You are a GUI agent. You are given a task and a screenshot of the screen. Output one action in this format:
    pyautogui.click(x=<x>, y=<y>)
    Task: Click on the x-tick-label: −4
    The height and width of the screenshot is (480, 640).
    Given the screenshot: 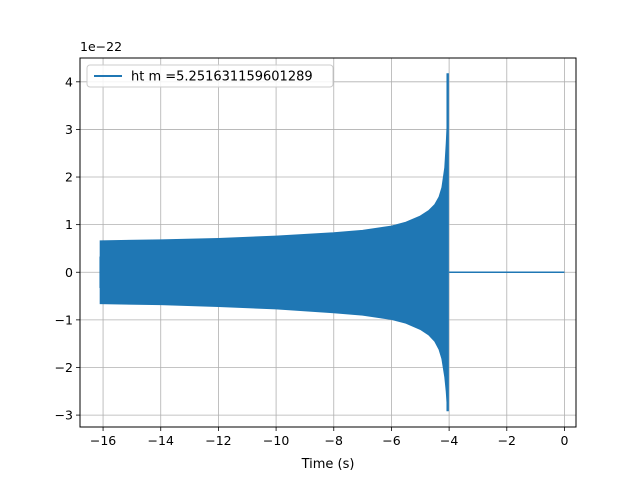 What is the action you would take?
    pyautogui.click(x=449, y=440)
    